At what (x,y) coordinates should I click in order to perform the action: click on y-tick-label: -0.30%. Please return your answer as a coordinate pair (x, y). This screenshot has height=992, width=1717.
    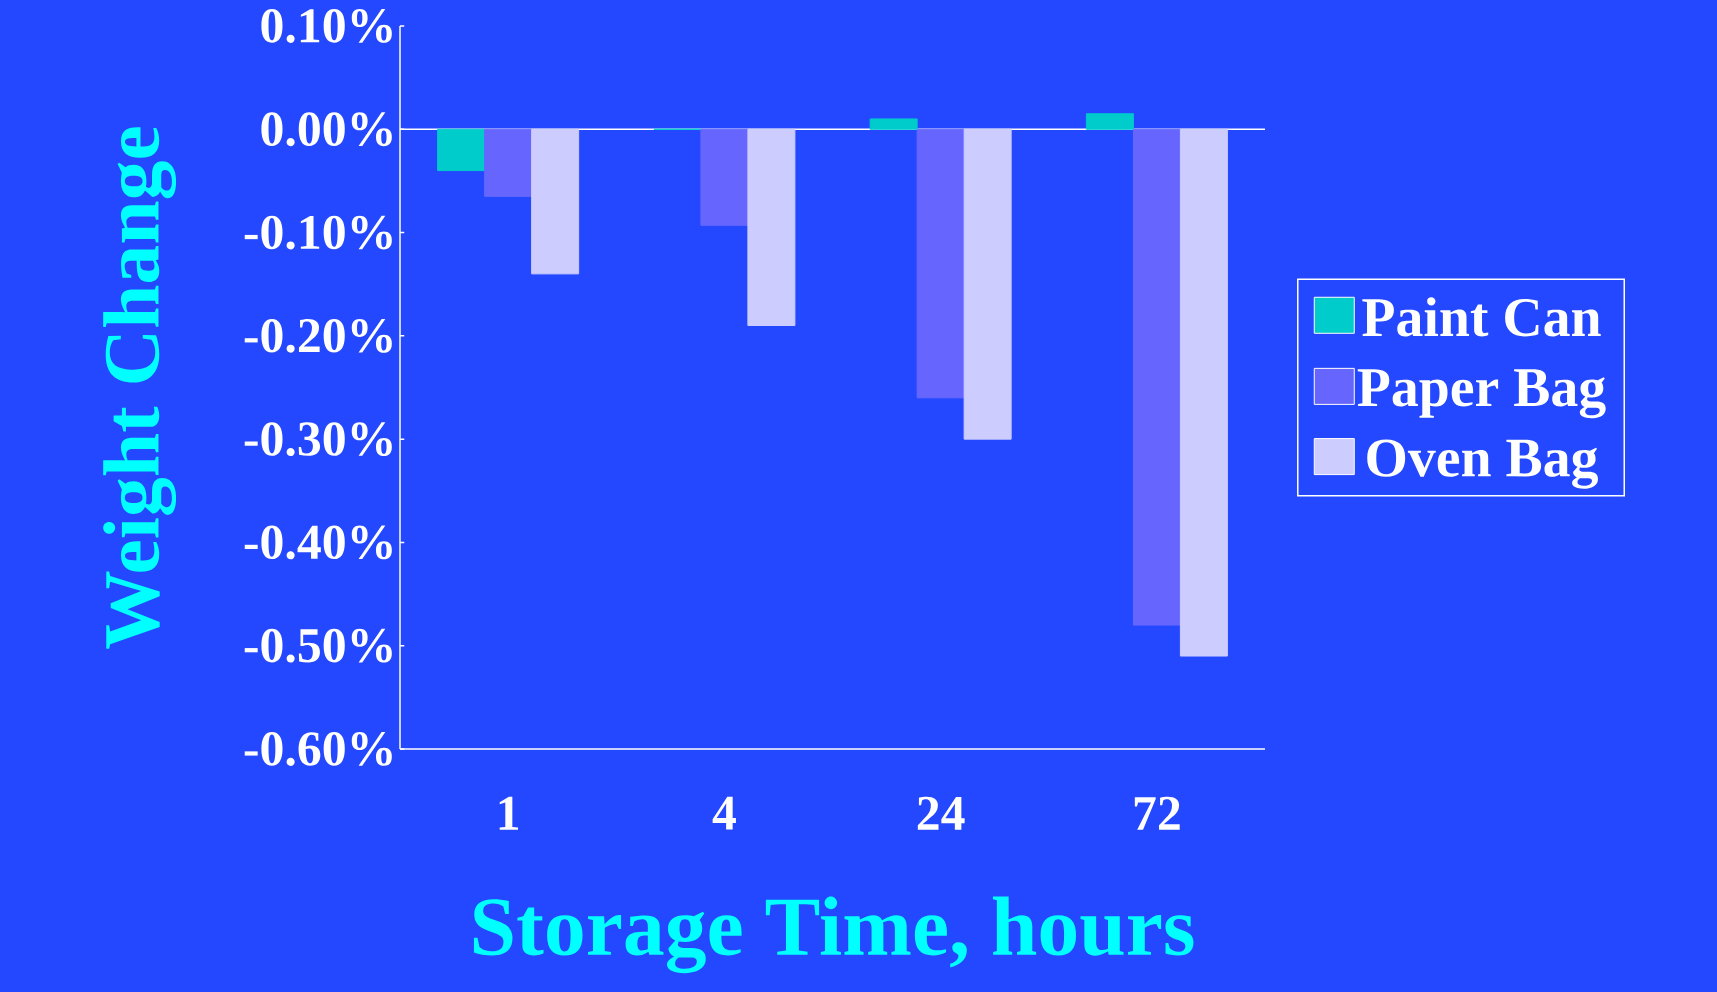
    Looking at the image, I should click on (318, 439).